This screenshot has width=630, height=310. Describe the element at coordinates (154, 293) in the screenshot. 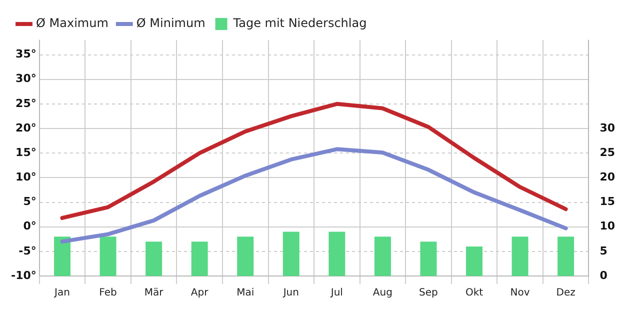

I see `x-tick-label: Mär` at that location.